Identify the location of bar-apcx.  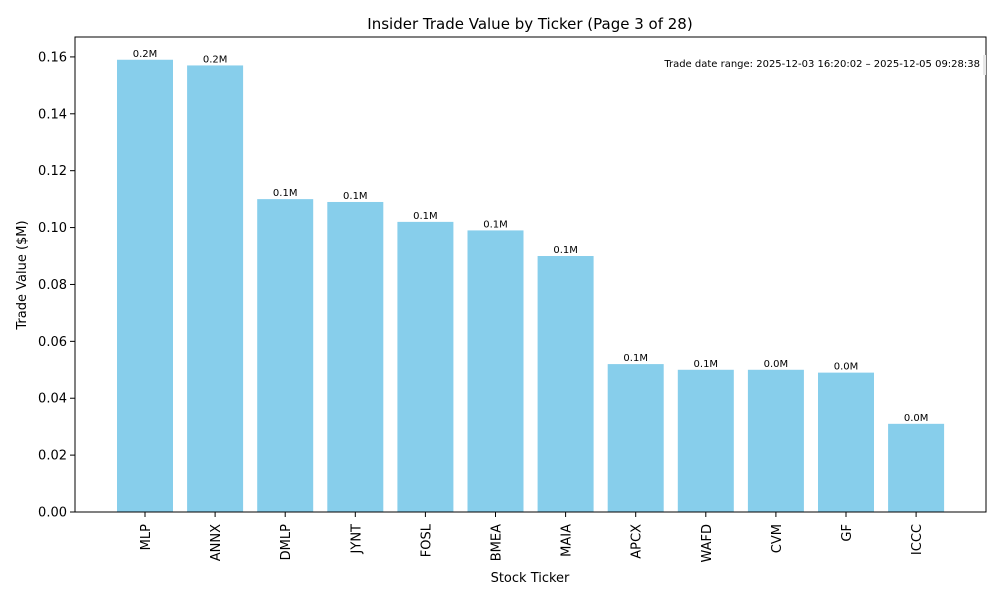
(635, 438).